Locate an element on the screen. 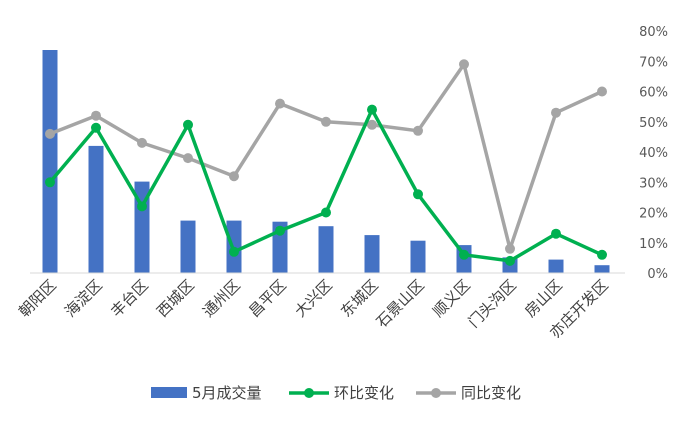  x-tick-label: 房山区 is located at coordinates (543, 298).